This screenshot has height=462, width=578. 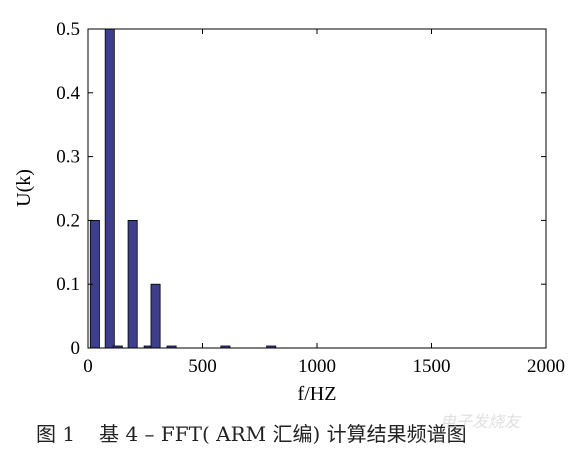 I want to click on y-tick-label: 0.5, so click(x=68, y=29).